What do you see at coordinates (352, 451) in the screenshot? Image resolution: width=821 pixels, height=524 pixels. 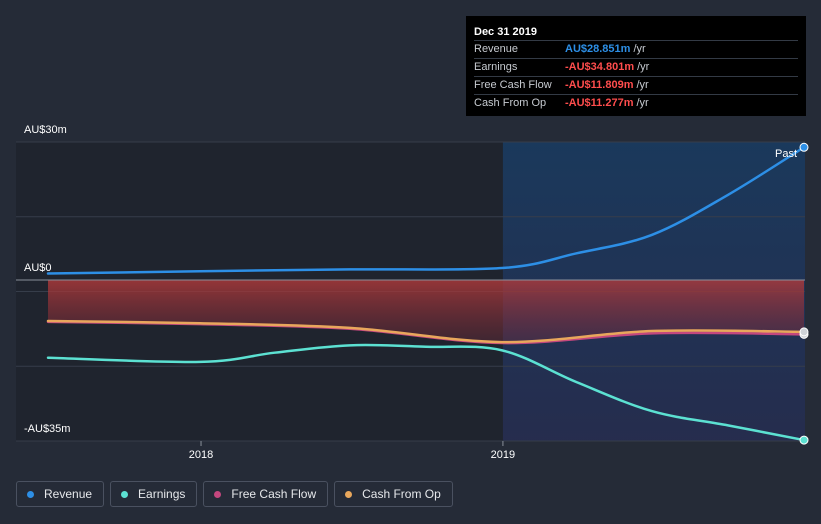 I see `x-axis-labels: 2018 2019` at bounding box center [352, 451].